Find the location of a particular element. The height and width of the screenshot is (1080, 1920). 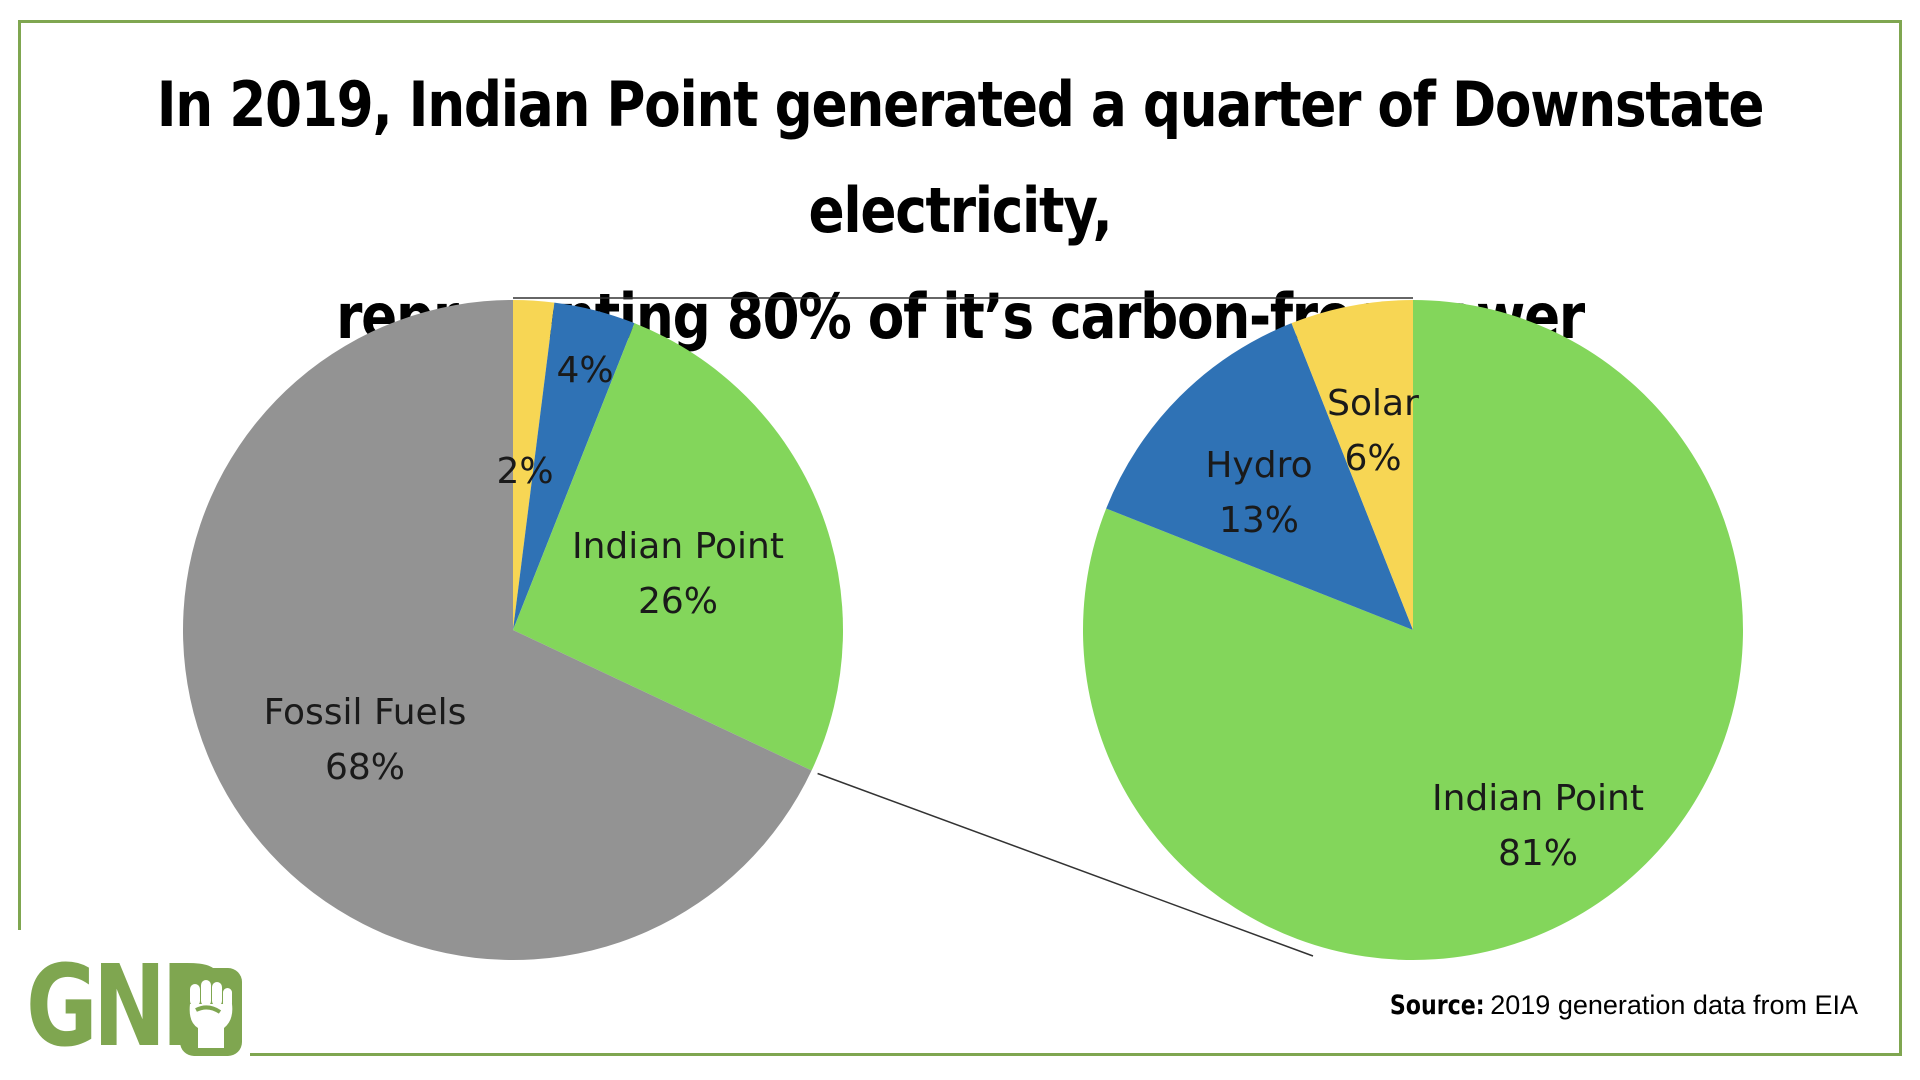

source-text: 2019 generation data from EIA is located at coordinates (1674, 1005).